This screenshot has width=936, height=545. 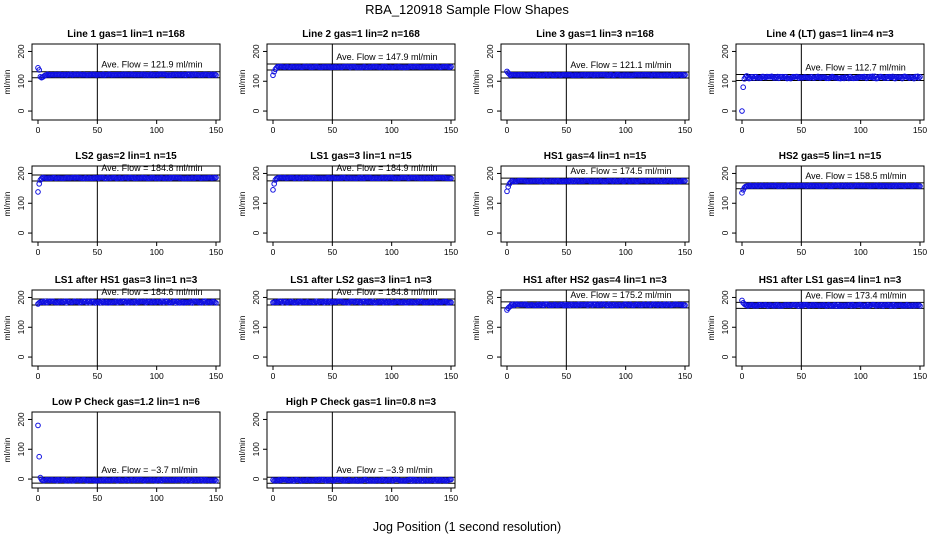 I want to click on average-label: Ave. Flow = 147.9 ml/min, so click(x=386, y=57).